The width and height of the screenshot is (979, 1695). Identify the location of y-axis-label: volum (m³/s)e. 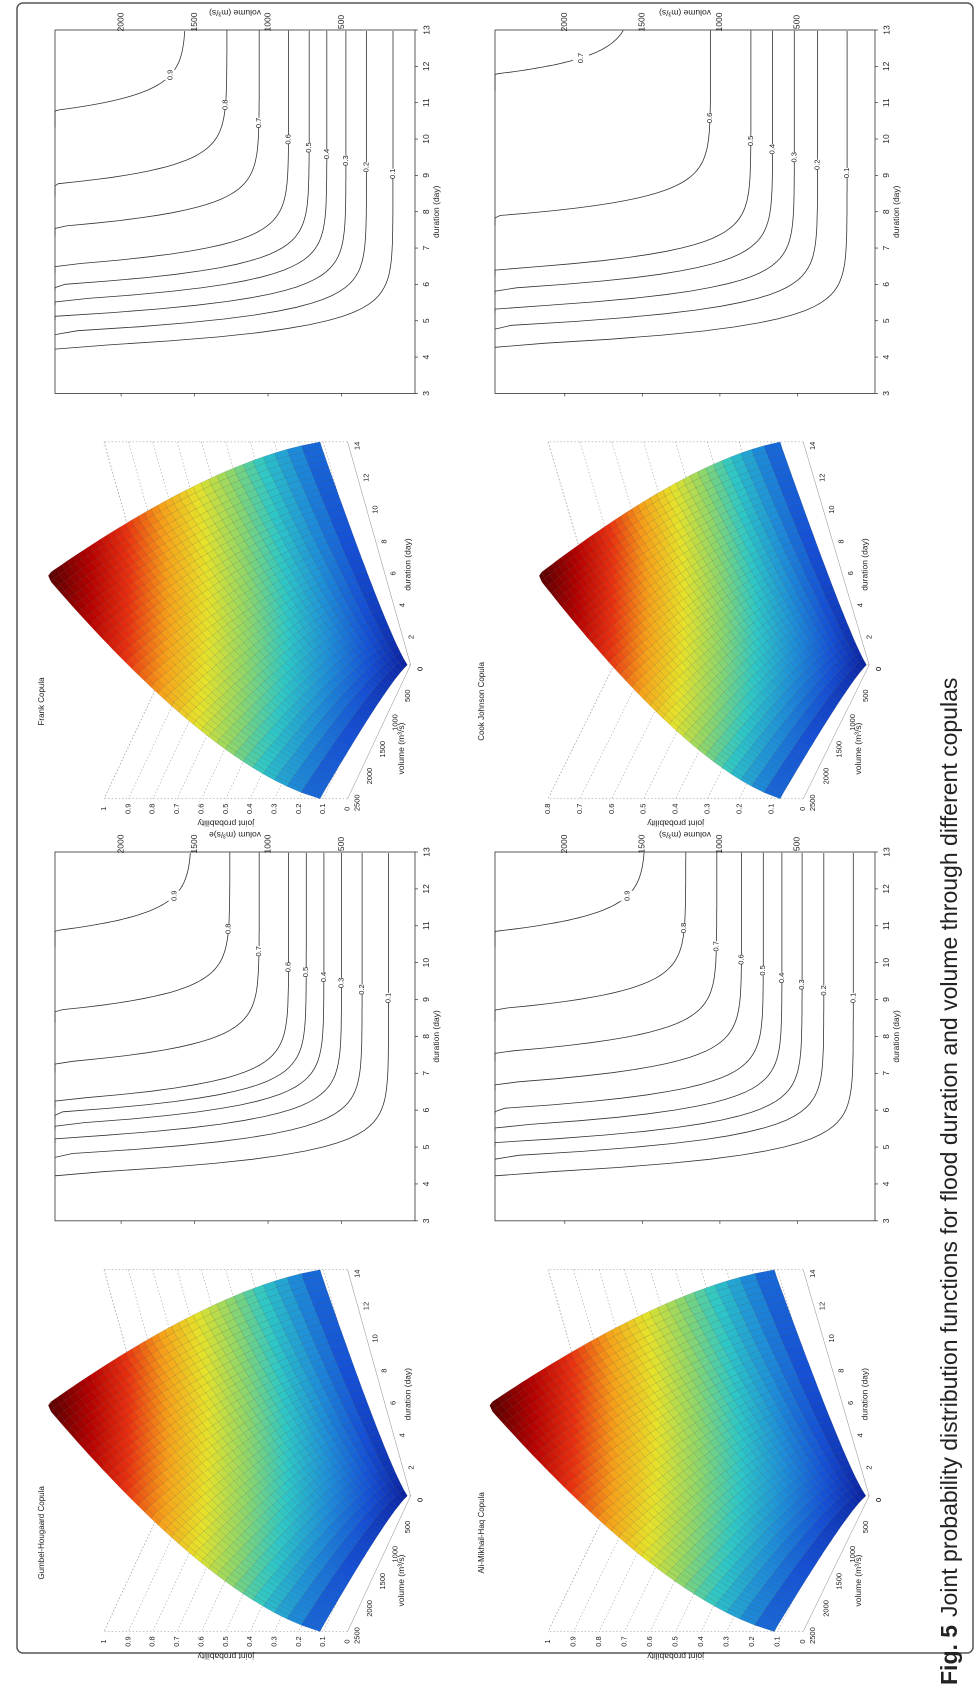
(235, 835).